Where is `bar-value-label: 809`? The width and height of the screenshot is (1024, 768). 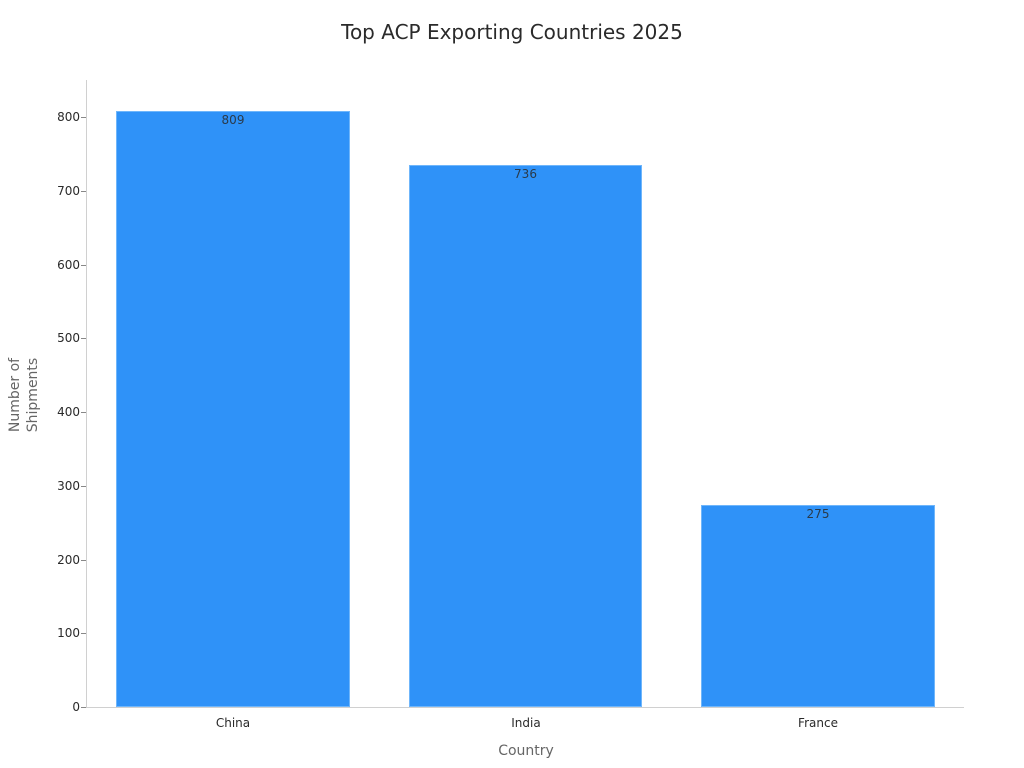
bar-value-label: 809 is located at coordinates (233, 120).